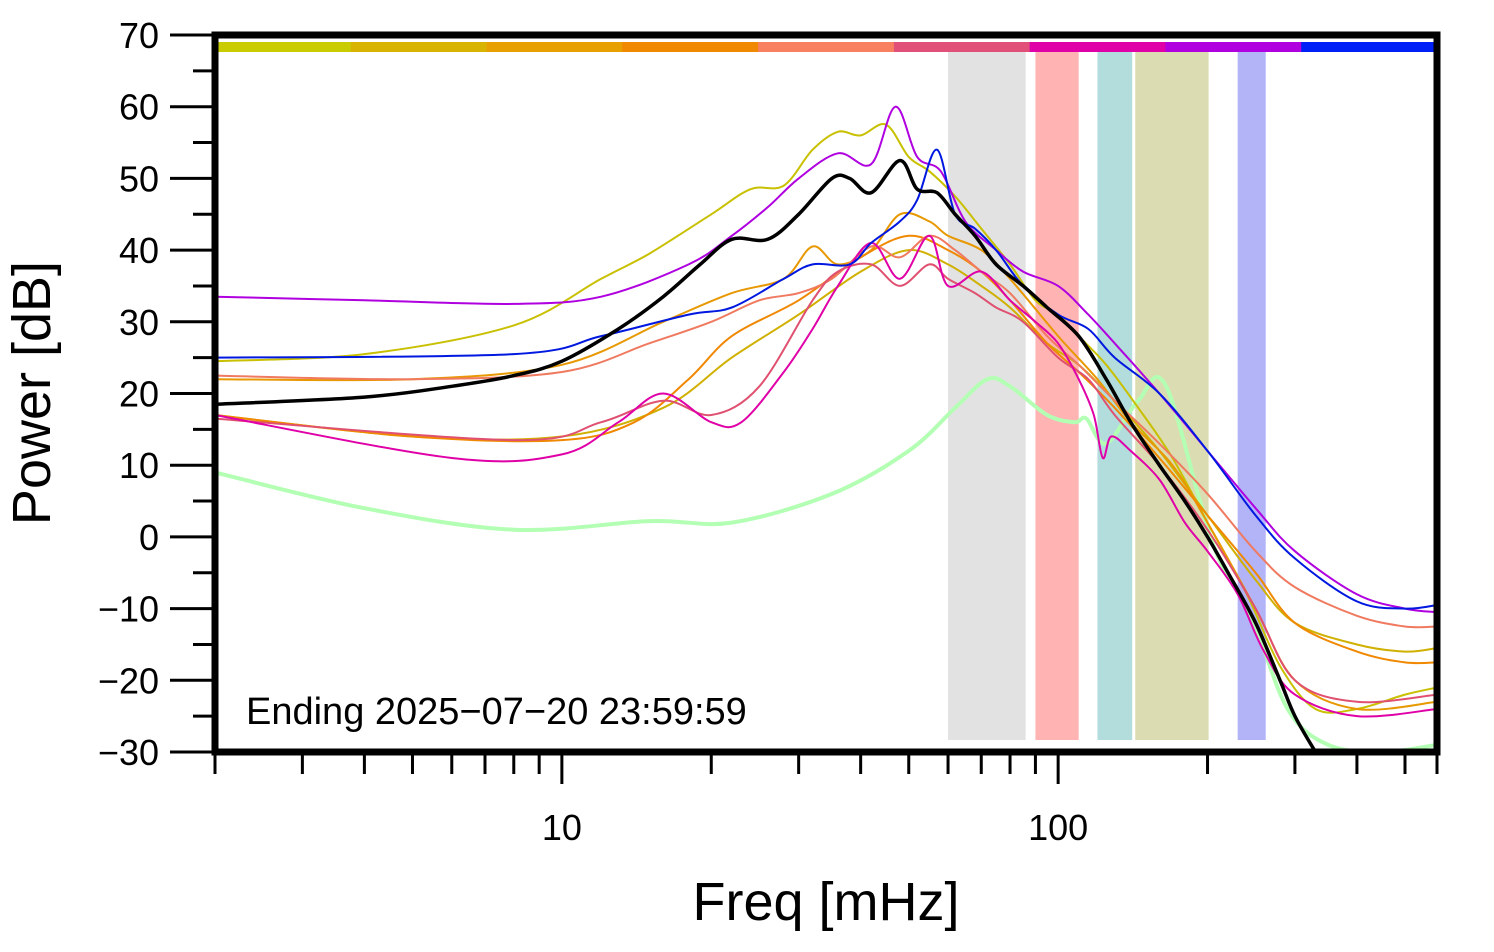 The height and width of the screenshot is (952, 1494). Describe the element at coordinates (149, 537) in the screenshot. I see `y-tick-label: 0` at that location.